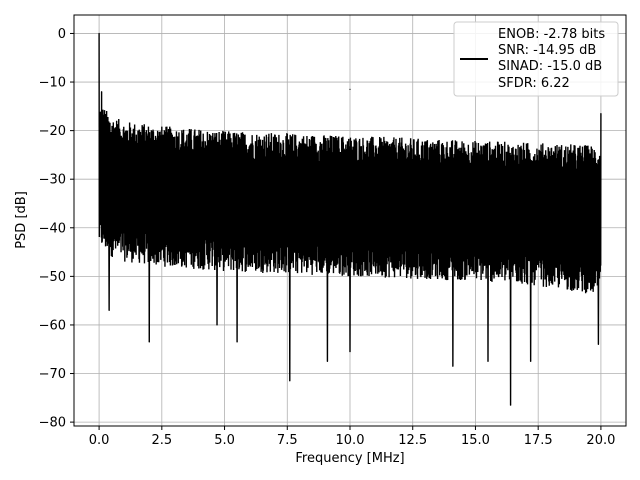 The height and width of the screenshot is (480, 640). Describe the element at coordinates (475, 440) in the screenshot. I see `x-tick-label: 15.0` at that location.